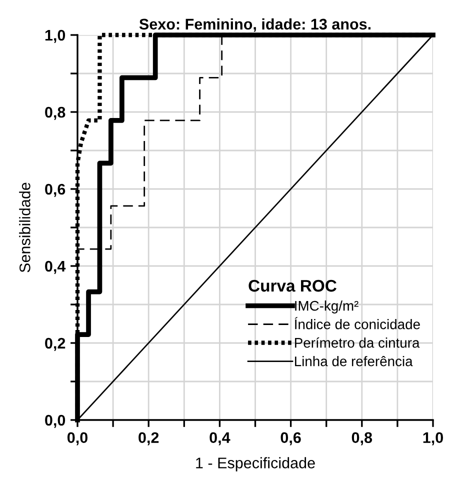 The image size is (464, 486). What do you see at coordinates (55, 190) in the screenshot?
I see `y-tick-label: 0,6` at bounding box center [55, 190].